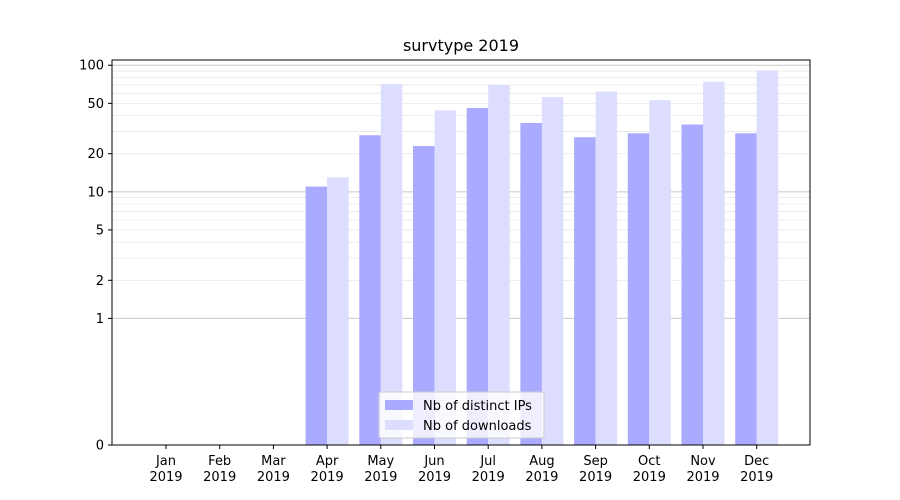  I want to click on legend-box, so click(461, 415).